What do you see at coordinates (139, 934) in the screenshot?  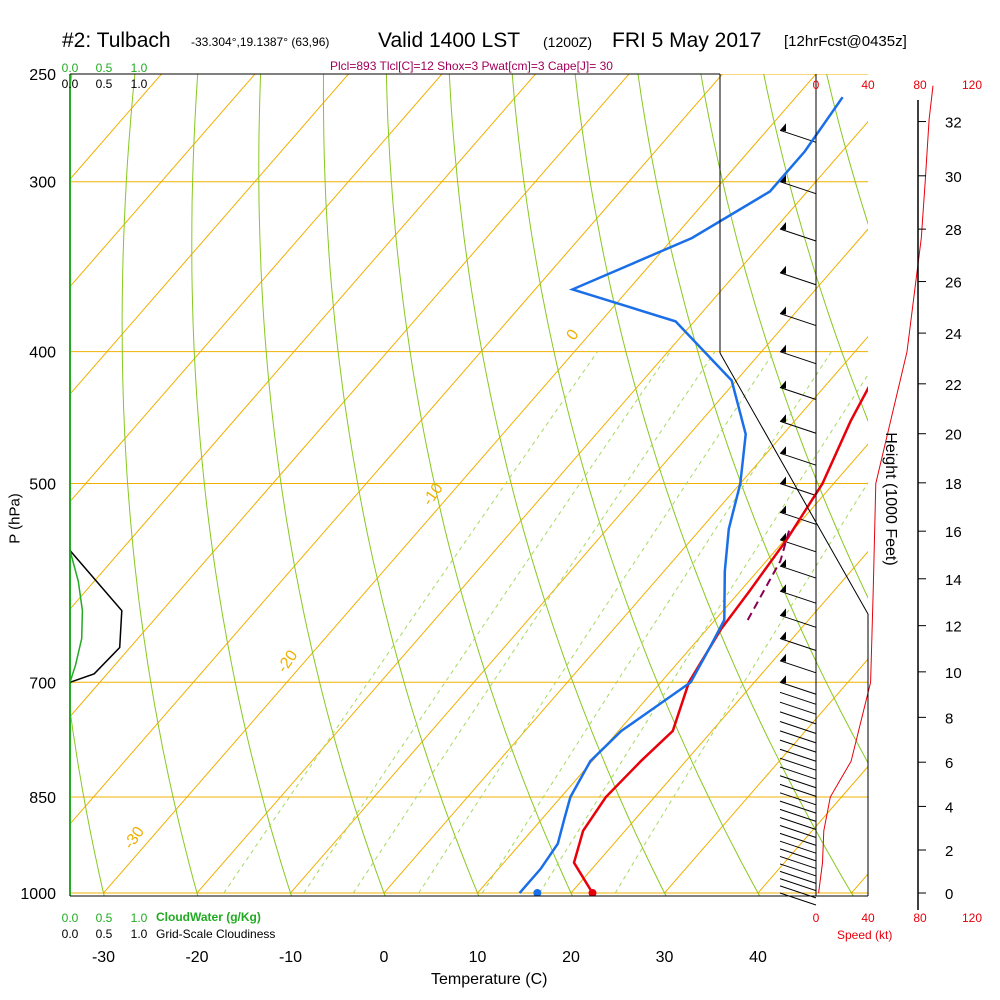 I see `cloudiness-tick-bottom: 1.0` at bounding box center [139, 934].